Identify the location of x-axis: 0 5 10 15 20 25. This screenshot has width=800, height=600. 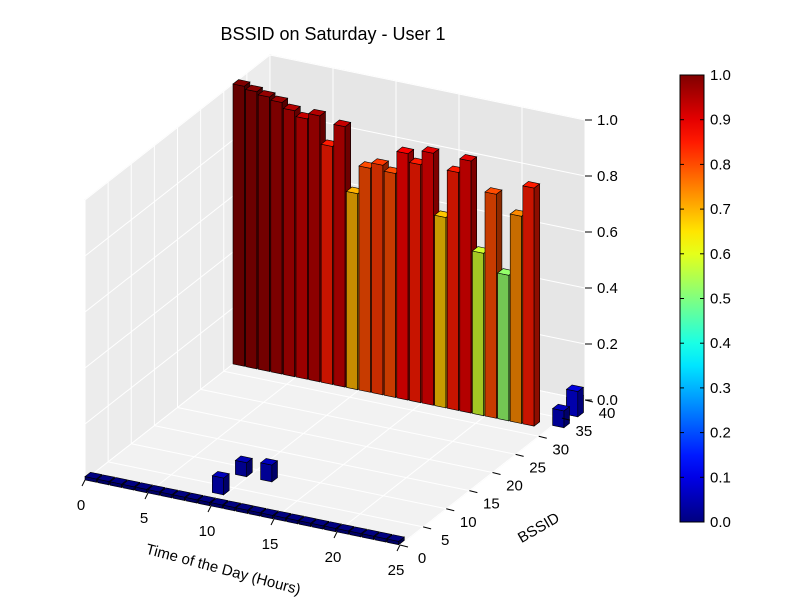
(241, 529).